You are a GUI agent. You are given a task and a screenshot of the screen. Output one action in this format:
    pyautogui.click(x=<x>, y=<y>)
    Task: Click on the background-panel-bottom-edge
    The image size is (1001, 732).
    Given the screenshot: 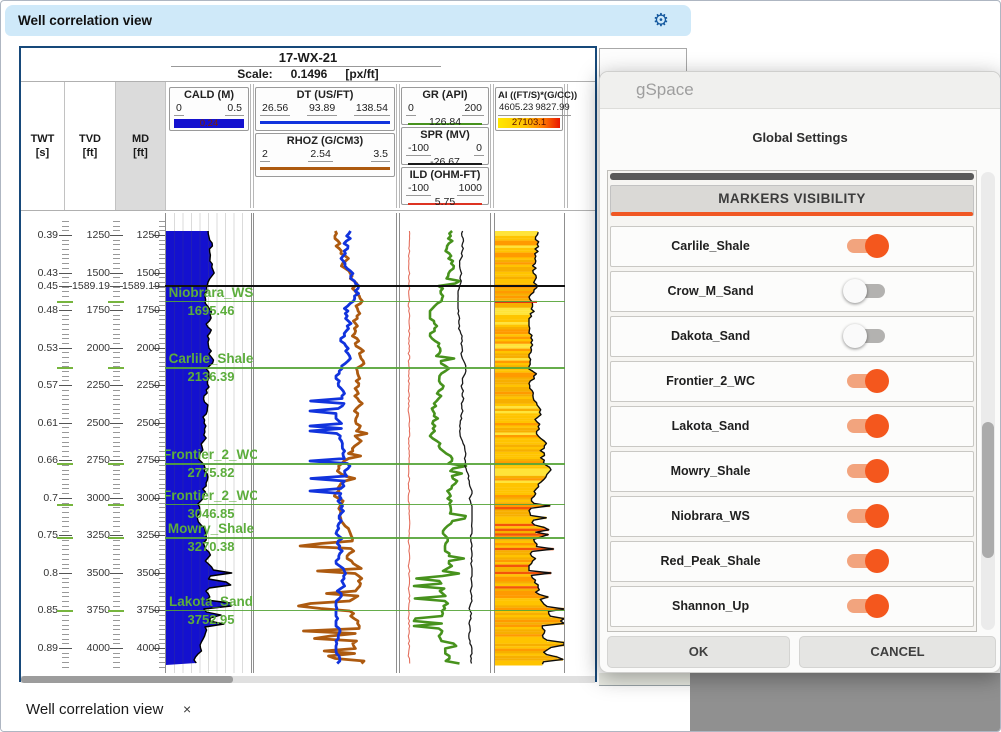 What is the action you would take?
    pyautogui.click(x=644, y=679)
    